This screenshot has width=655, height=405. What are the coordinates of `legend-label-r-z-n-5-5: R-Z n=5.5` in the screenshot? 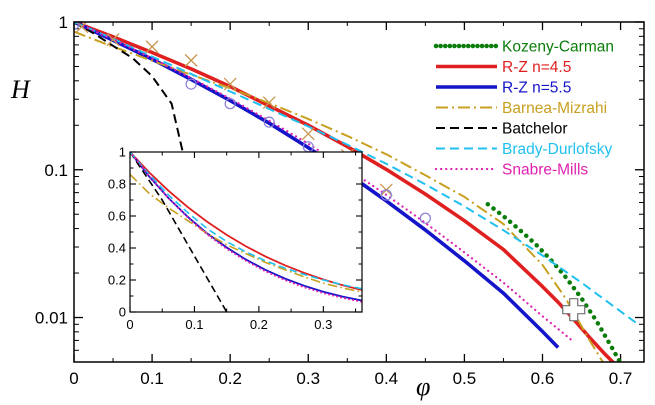 It's located at (536, 88).